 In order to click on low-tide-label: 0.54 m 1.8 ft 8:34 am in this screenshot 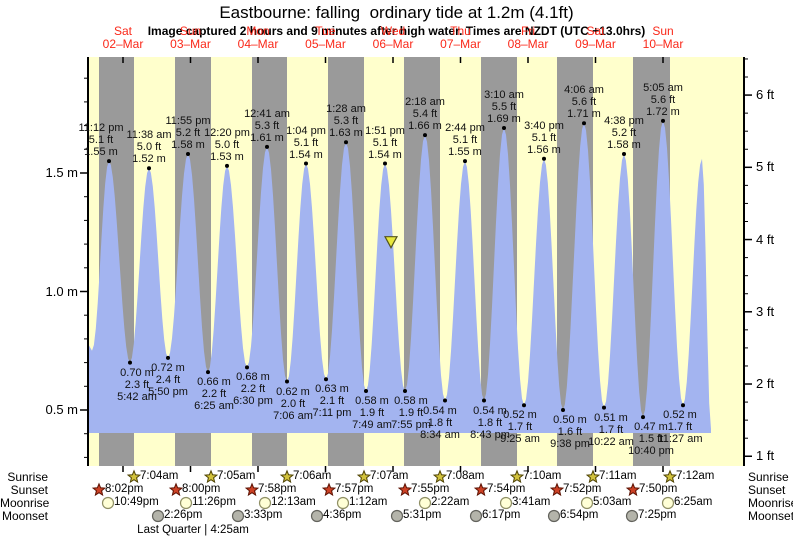, I will do `click(440, 422)`.